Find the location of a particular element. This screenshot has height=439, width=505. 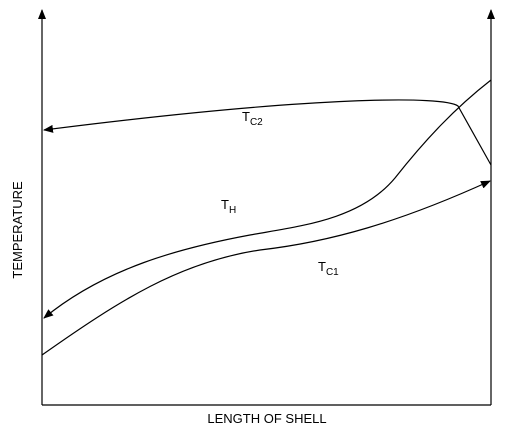

curve-label: TH is located at coordinates (228, 206).